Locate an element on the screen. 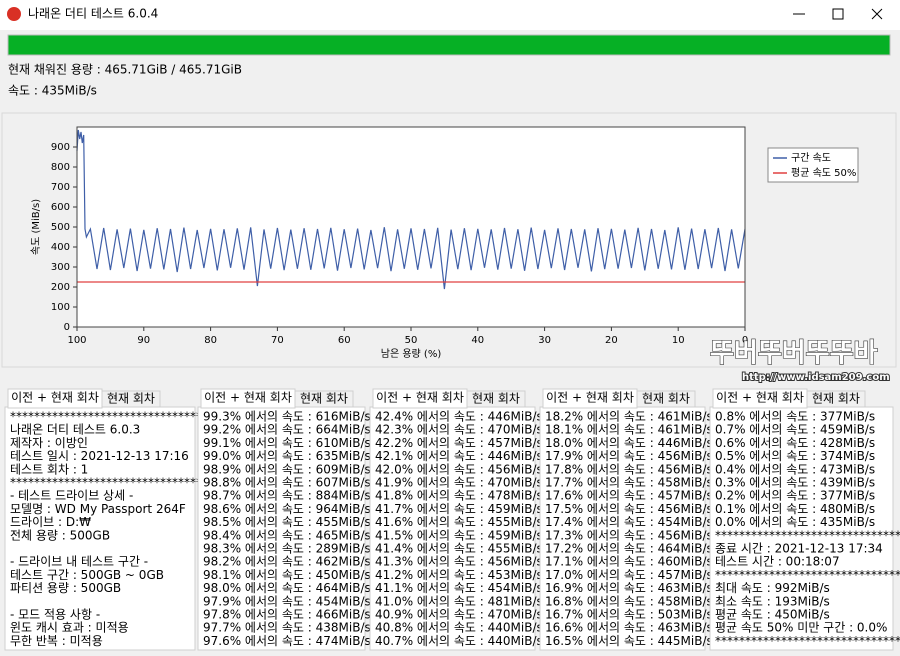 The height and width of the screenshot is (656, 900). log-line: 17.2% 에서의 속도 : 464MiB/s is located at coordinates (629, 549).